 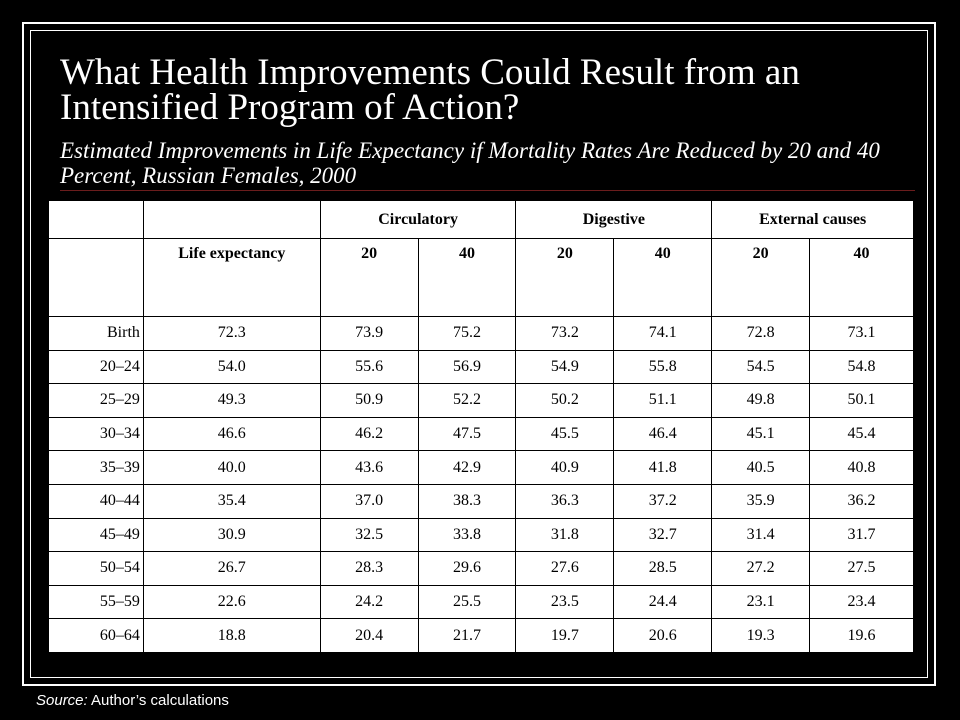 What do you see at coordinates (812, 219) in the screenshot?
I see `table-group-header: External causes` at bounding box center [812, 219].